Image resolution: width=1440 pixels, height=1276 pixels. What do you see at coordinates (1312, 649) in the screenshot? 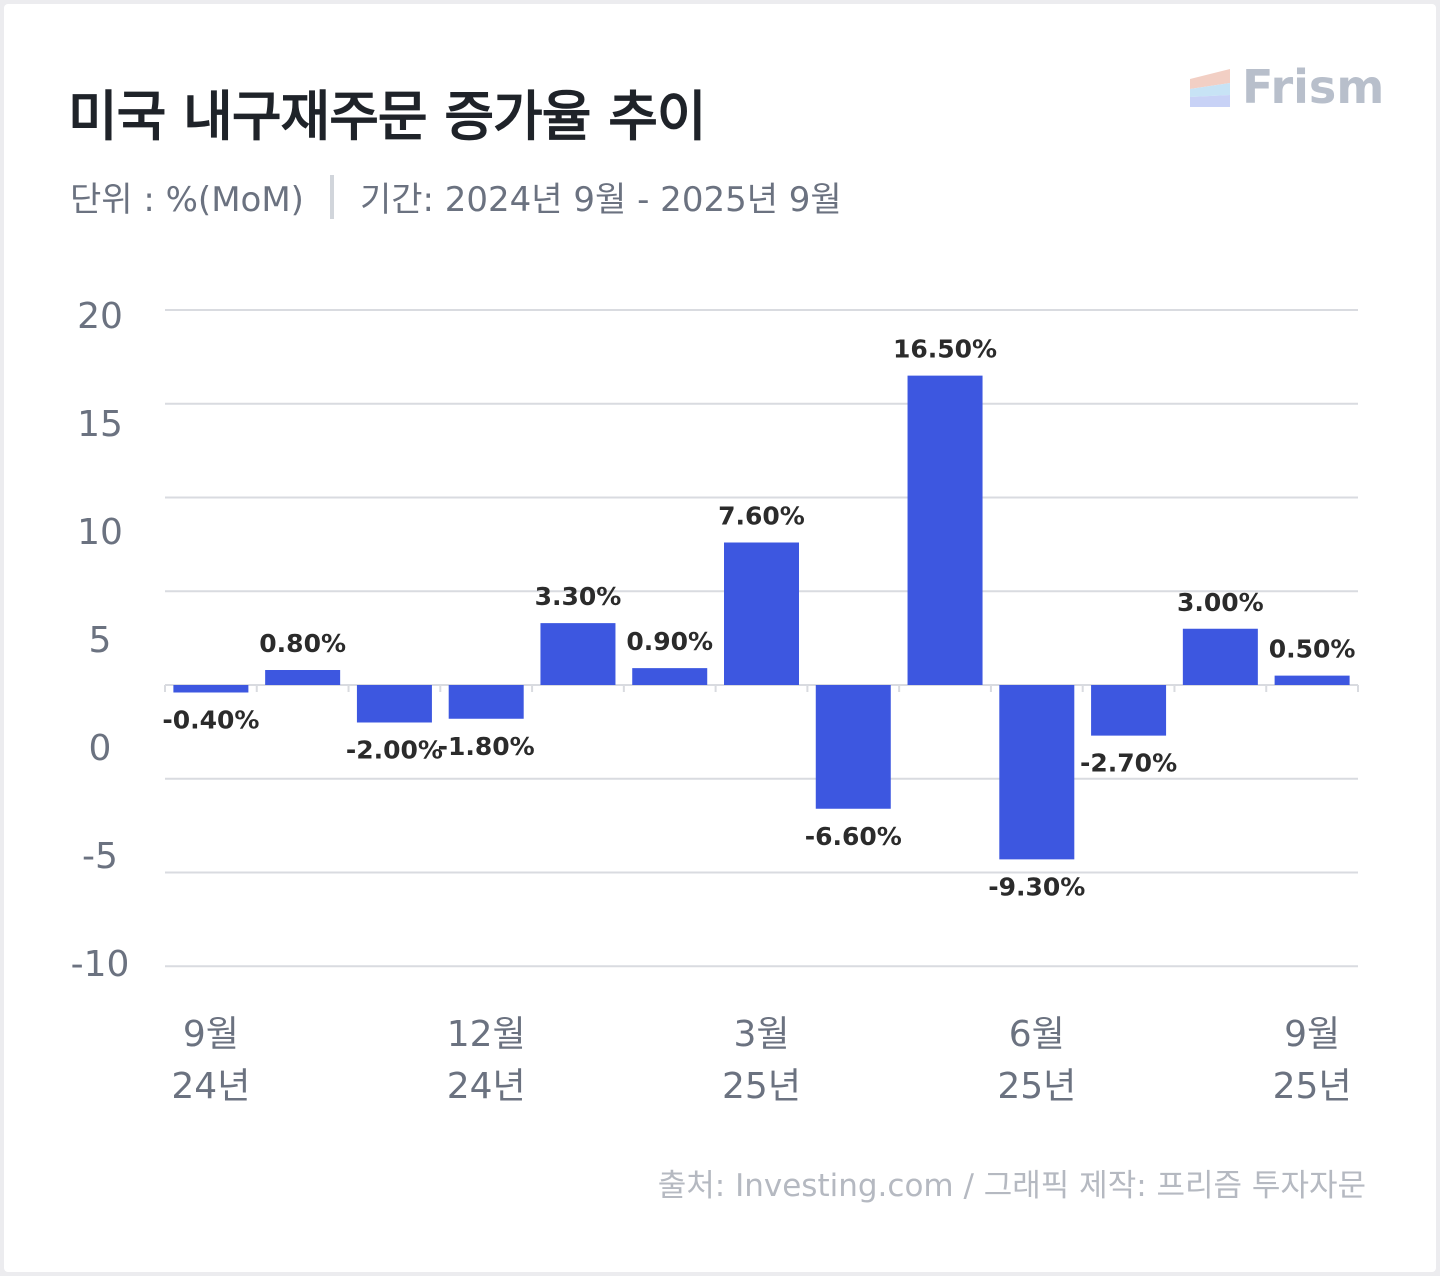
I see `data-label: 0.50%` at bounding box center [1312, 649].